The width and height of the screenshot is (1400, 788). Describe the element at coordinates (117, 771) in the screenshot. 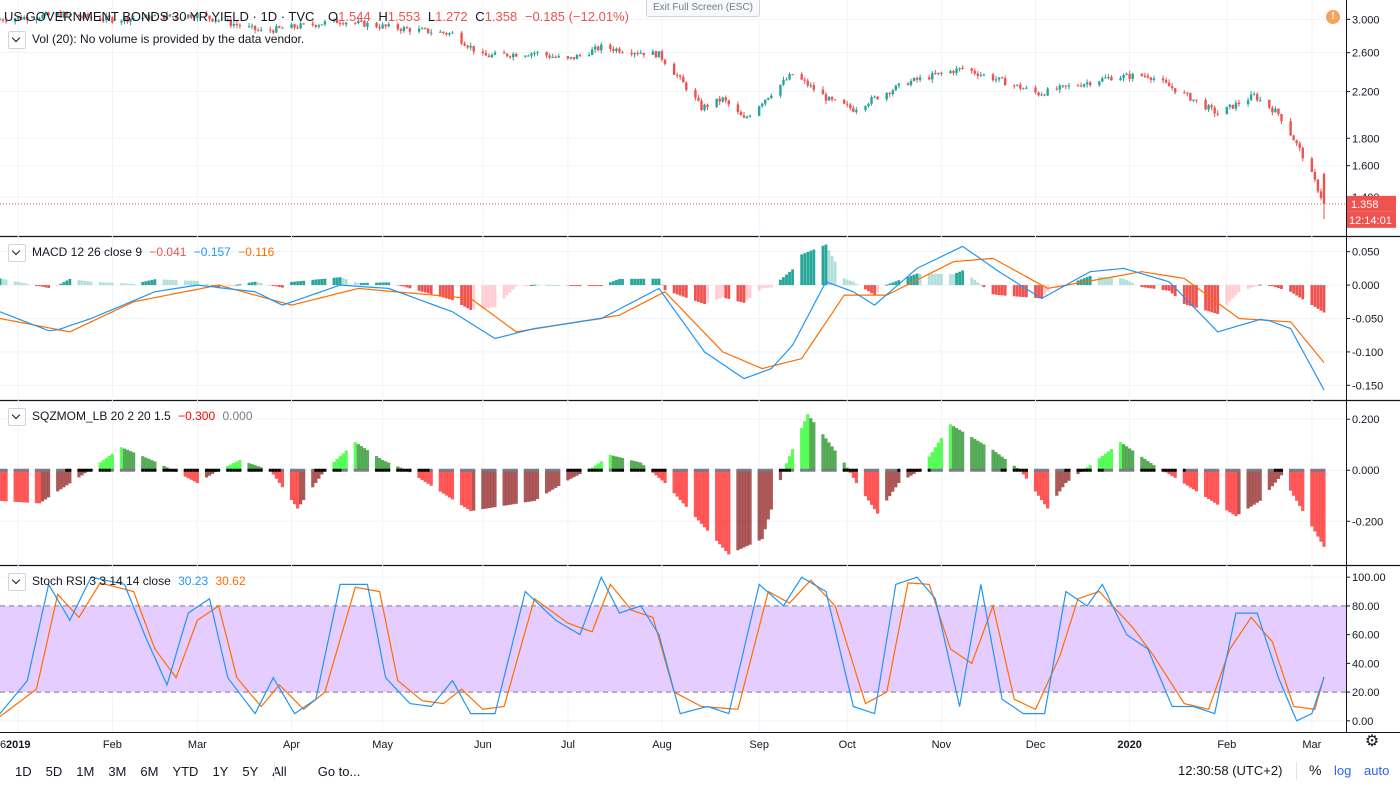

I see `timeframe-3m: 3M` at that location.